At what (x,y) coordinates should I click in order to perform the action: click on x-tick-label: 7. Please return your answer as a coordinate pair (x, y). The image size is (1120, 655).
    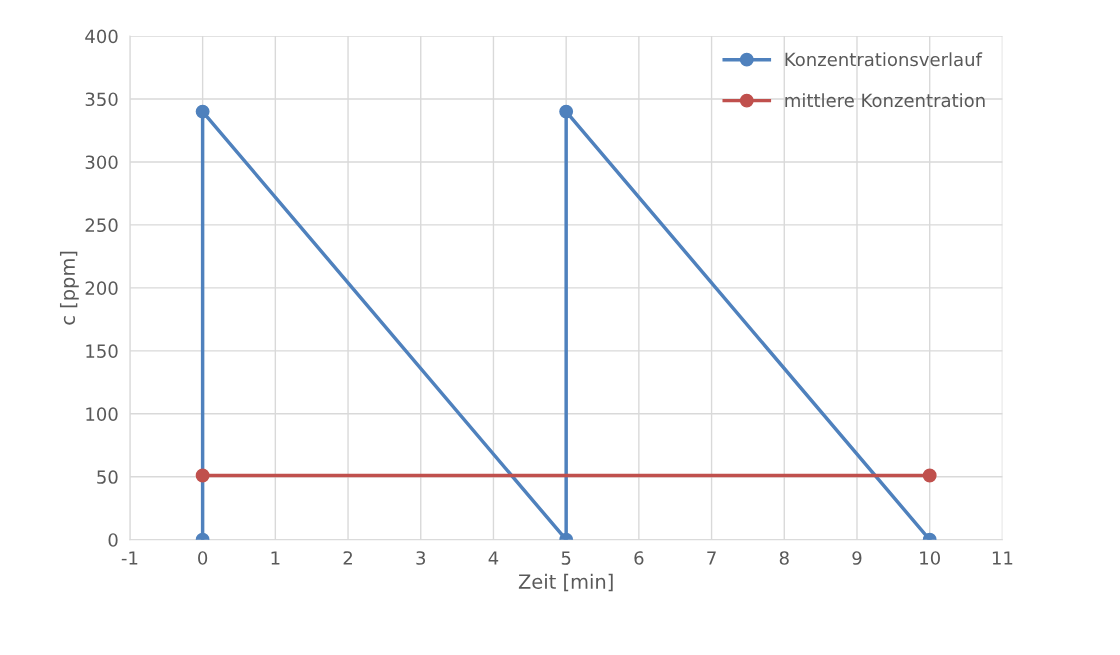
    Looking at the image, I should click on (711, 558).